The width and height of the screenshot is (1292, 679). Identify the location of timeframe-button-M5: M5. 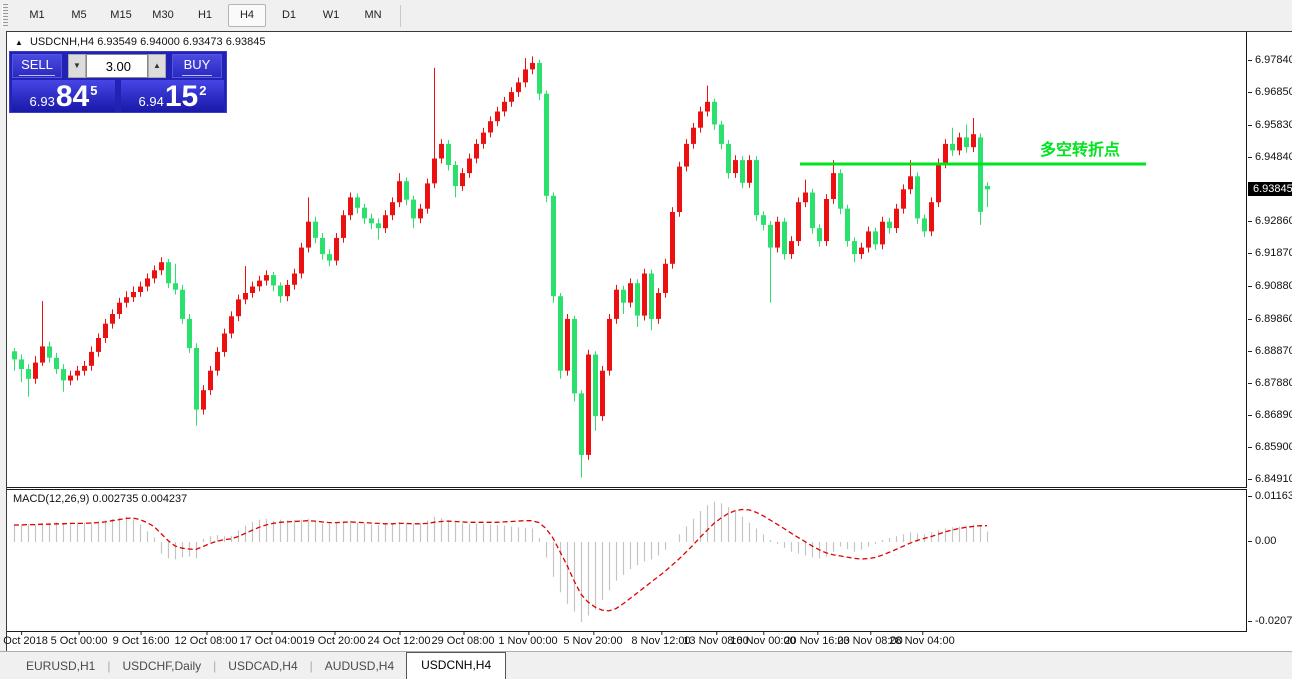
(79, 15).